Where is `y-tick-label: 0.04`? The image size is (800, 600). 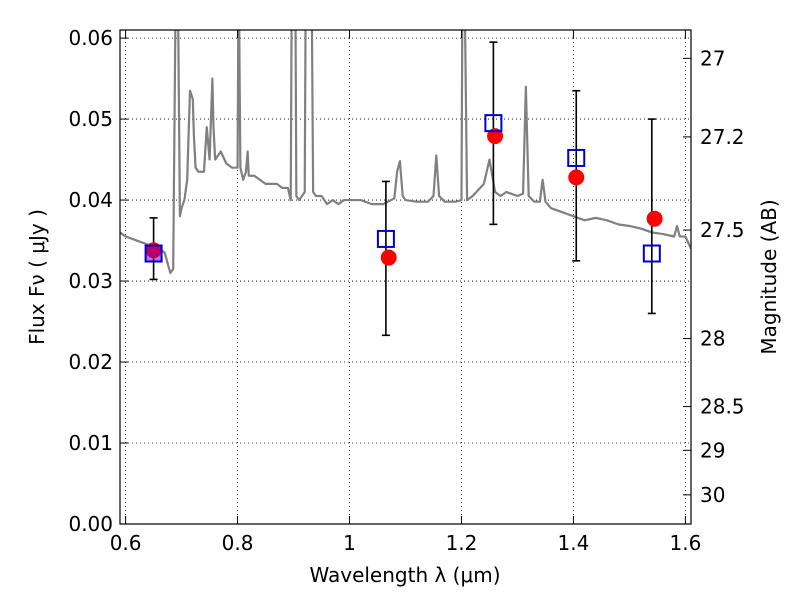
y-tick-label: 0.04 is located at coordinates (90, 200).